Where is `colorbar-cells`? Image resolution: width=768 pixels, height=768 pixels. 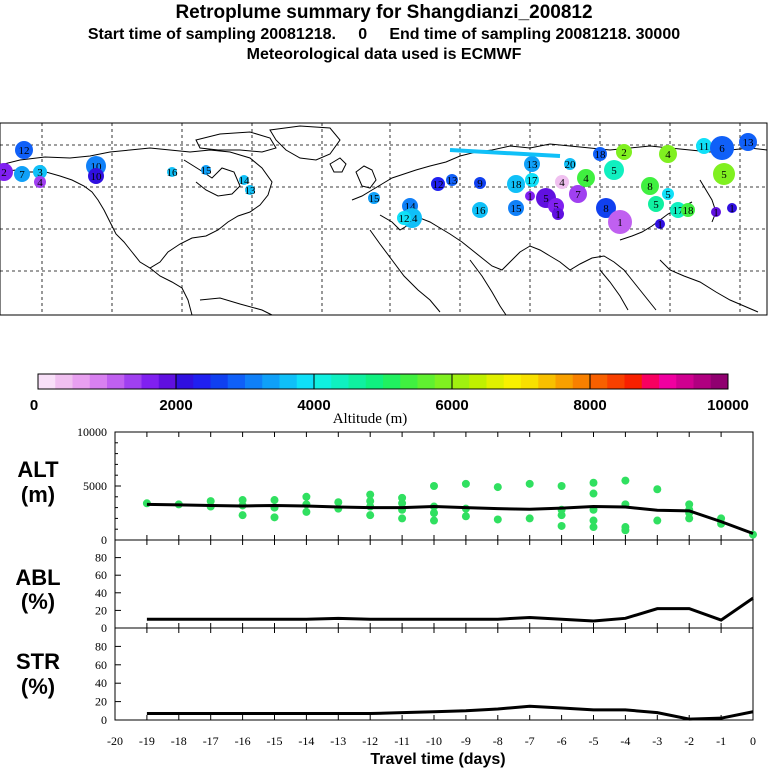 colorbar-cells is located at coordinates (383, 381).